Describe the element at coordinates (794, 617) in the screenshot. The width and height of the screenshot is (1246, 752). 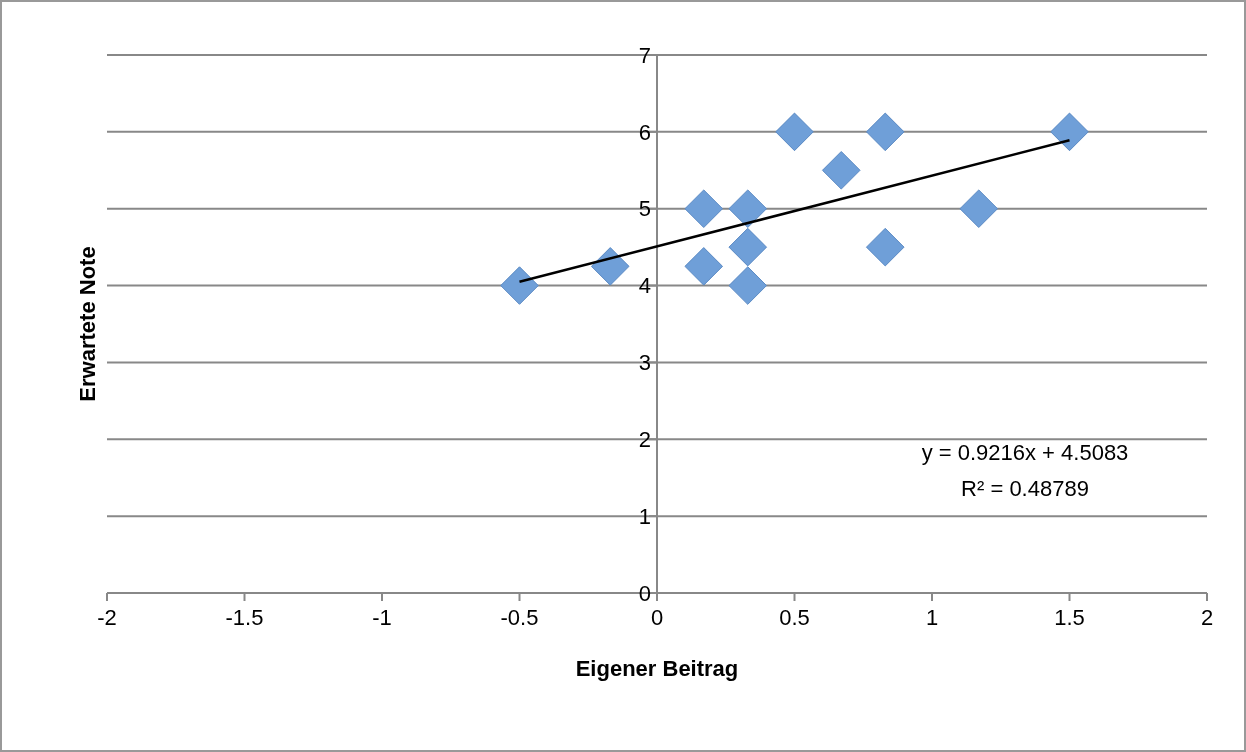
I see `x-tick-label: 0.5` at that location.